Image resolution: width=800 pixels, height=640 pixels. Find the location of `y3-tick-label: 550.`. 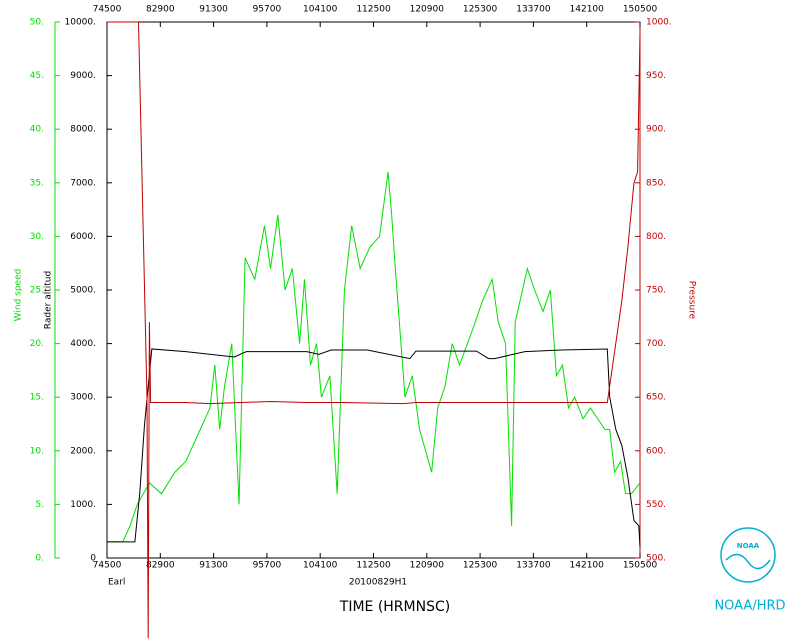

y3-tick-label: 550. is located at coordinates (656, 505).